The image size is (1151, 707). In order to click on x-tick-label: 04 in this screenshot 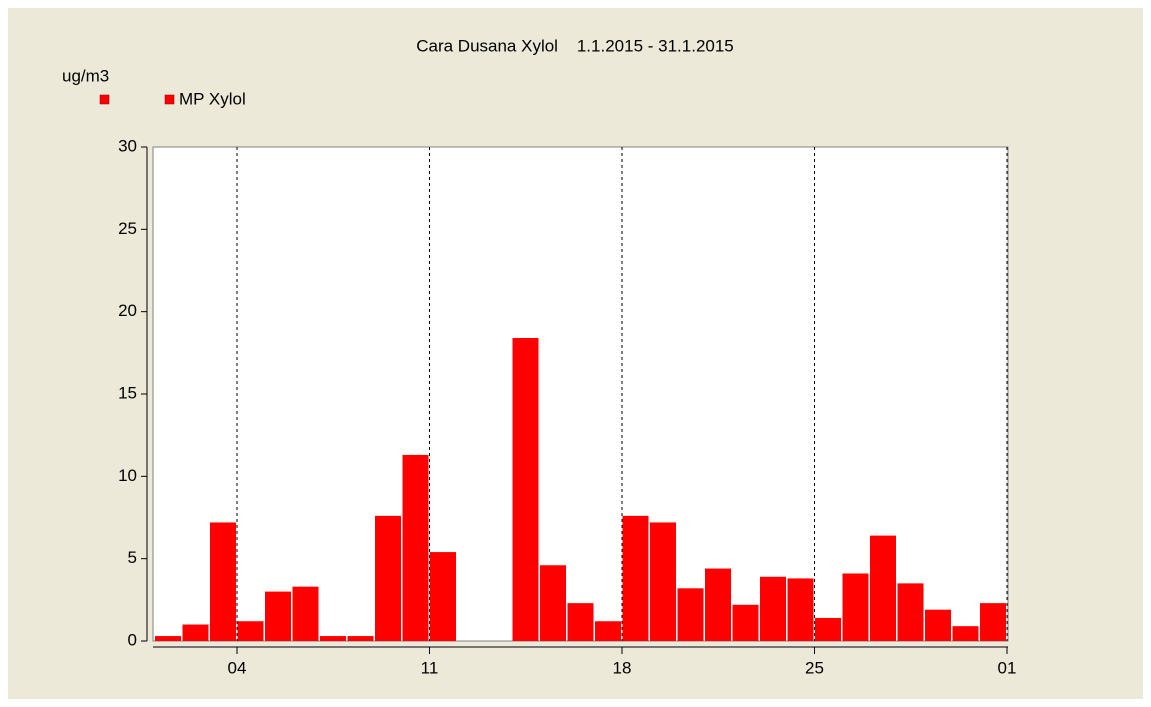, I will do `click(237, 667)`.